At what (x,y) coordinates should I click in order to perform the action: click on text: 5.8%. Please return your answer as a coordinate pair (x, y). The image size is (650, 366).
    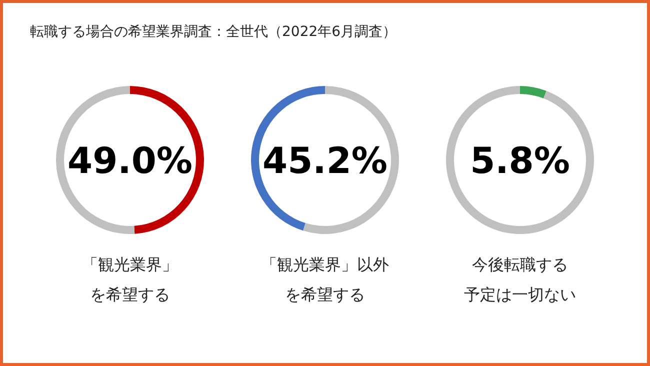
    Looking at the image, I should click on (520, 161).